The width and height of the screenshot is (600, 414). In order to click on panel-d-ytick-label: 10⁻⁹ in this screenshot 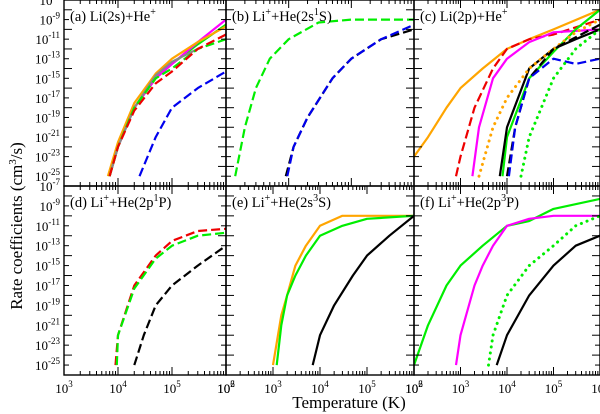, I will do `click(50, 205)`.